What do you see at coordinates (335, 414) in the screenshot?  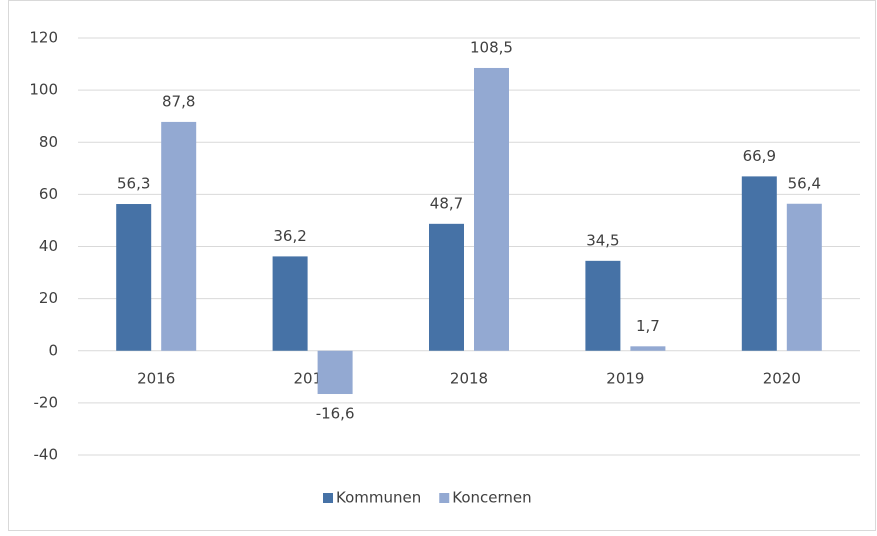 I see `value-label: -16,6` at bounding box center [335, 414].